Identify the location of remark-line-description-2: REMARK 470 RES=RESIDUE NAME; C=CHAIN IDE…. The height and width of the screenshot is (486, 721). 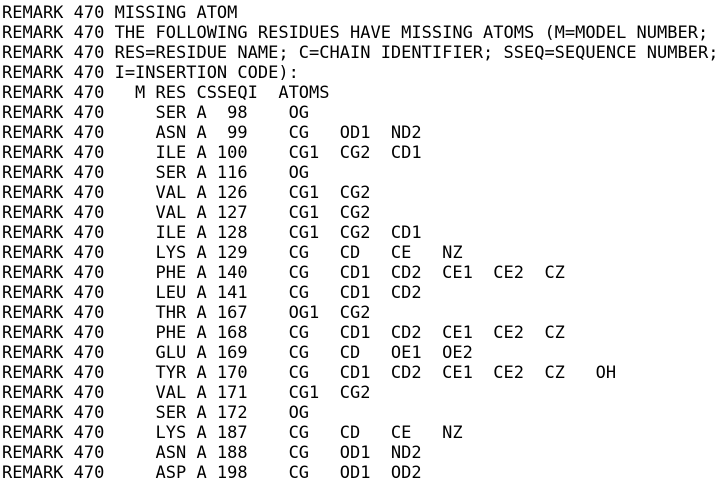
(360, 53).